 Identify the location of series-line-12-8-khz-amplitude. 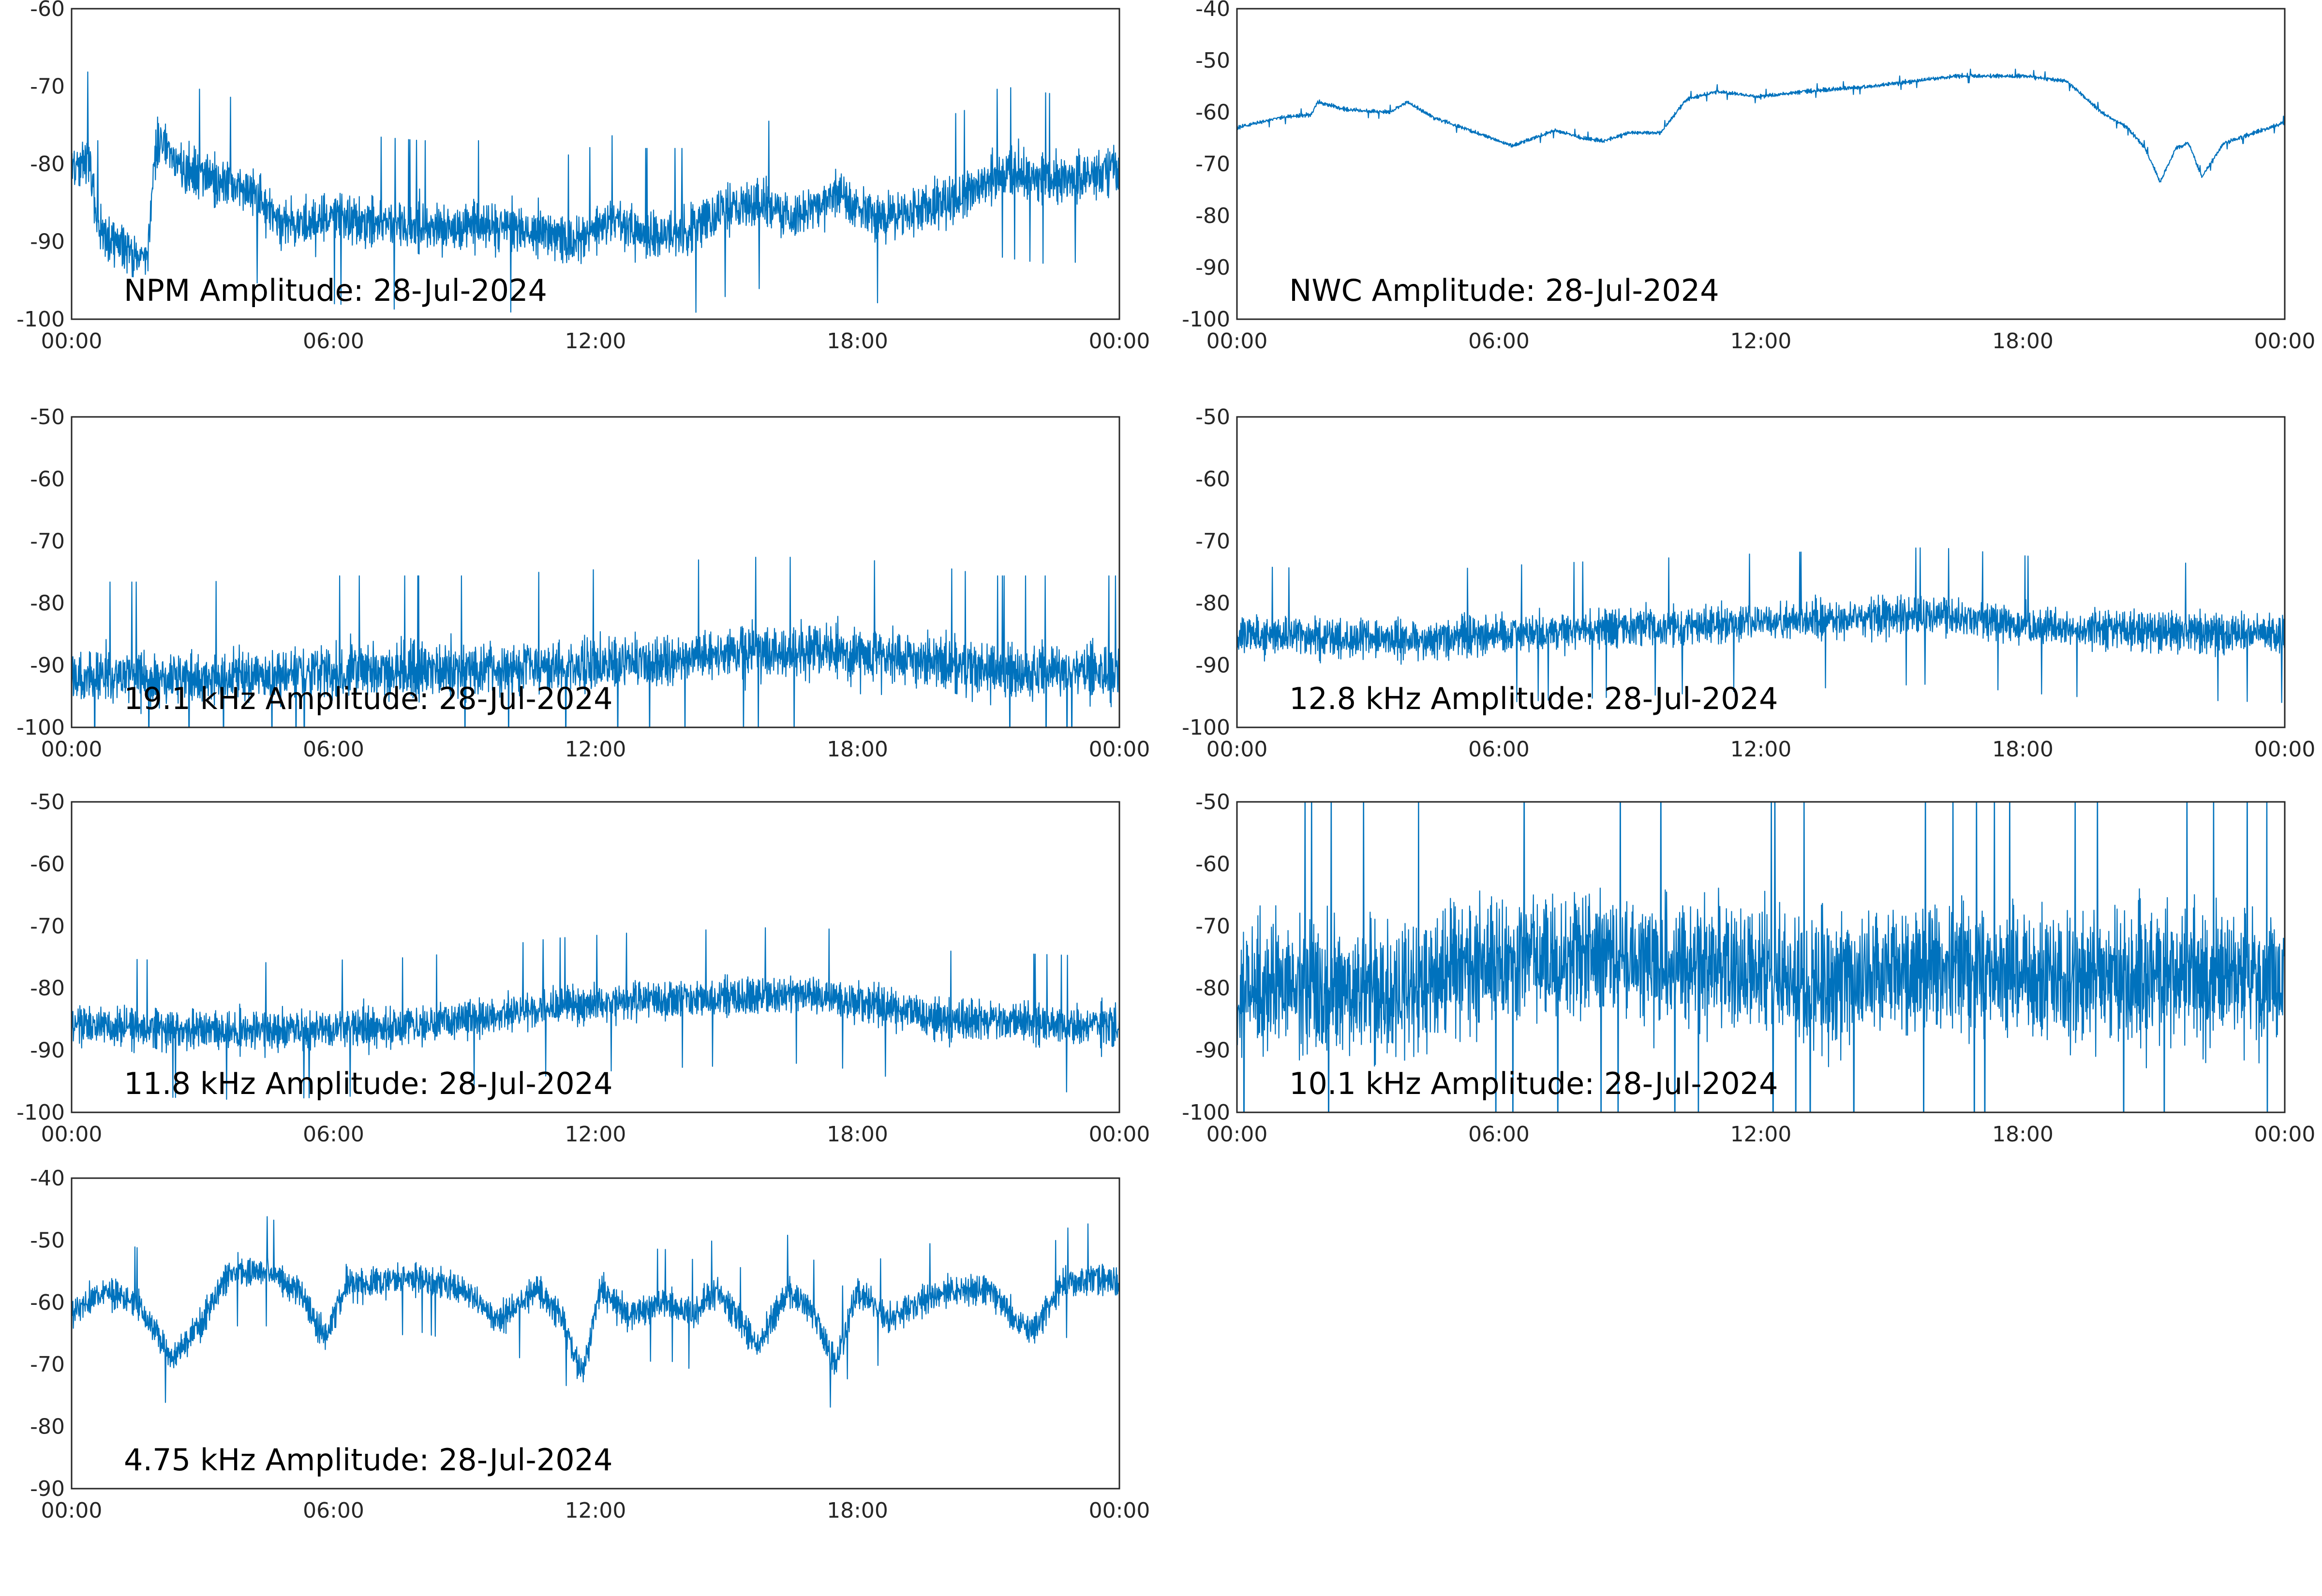
(1761, 625).